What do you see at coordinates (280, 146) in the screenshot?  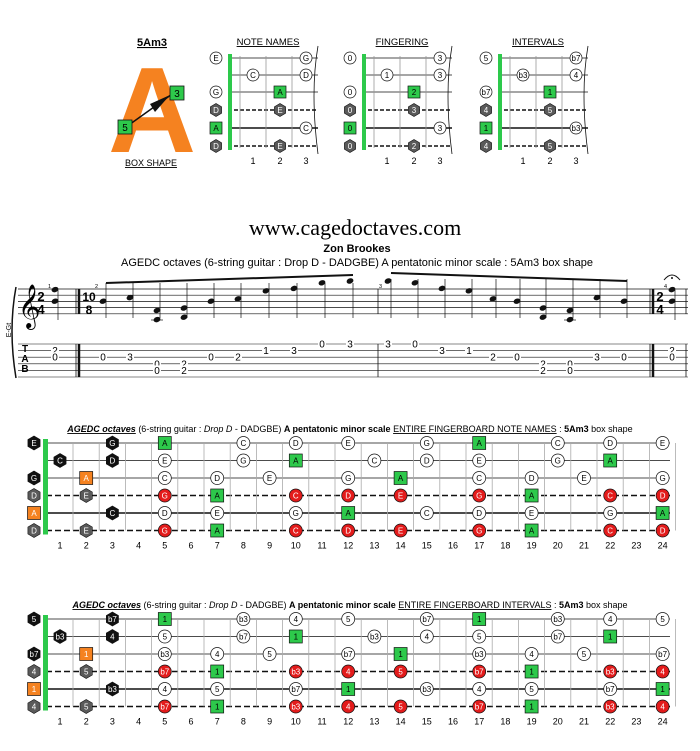 I see `diagram-fret2-marker-shape` at bounding box center [280, 146].